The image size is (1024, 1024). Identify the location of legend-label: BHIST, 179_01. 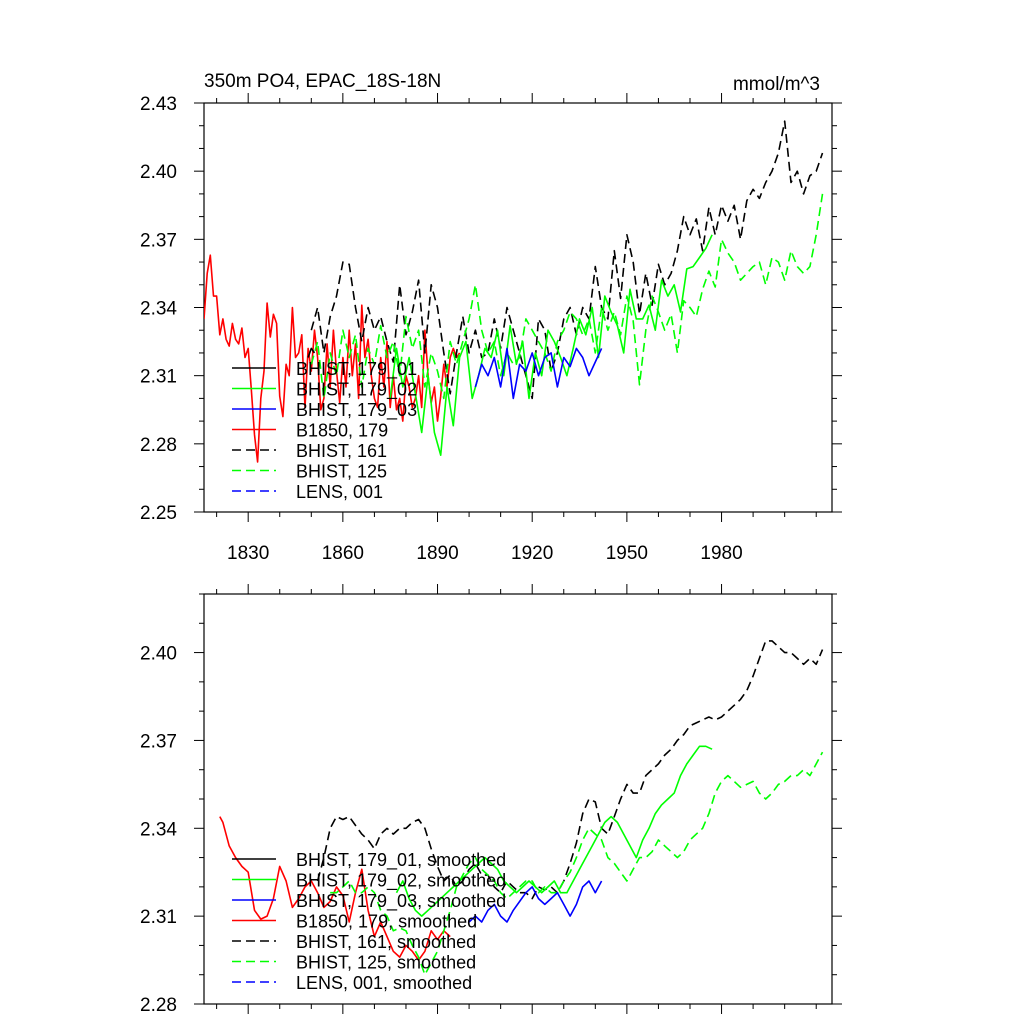
(356, 369).